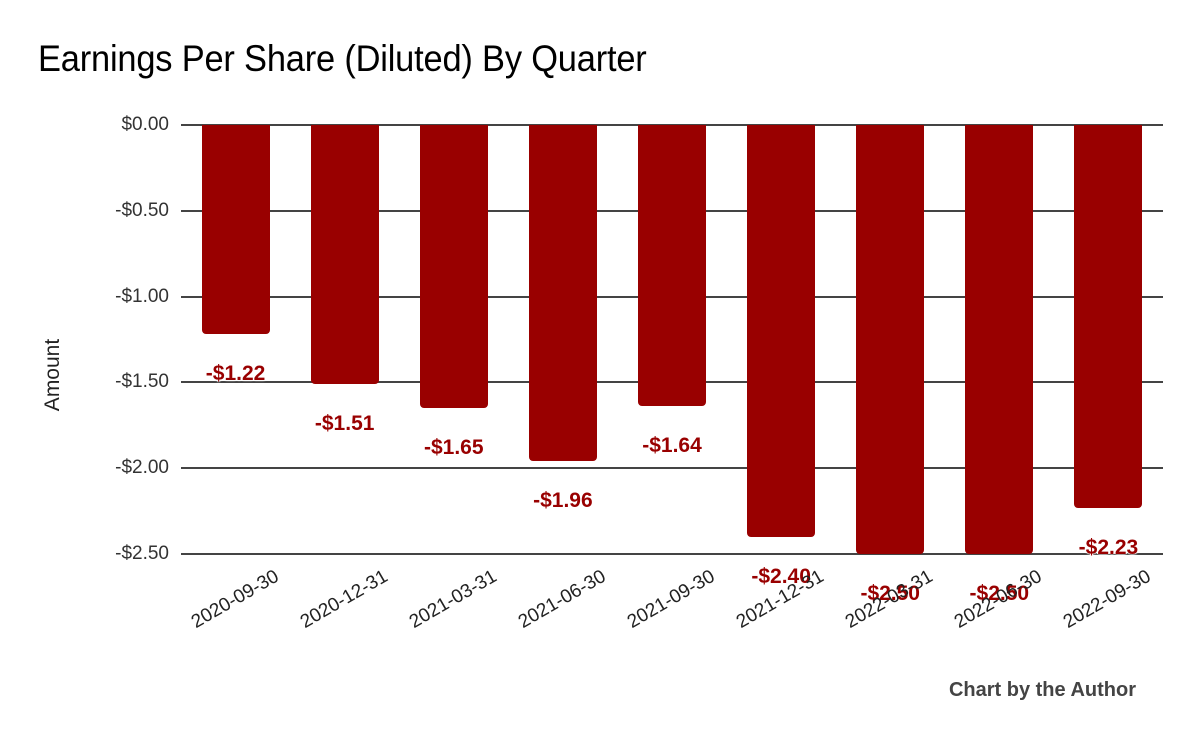  I want to click on x-tick-label: 2022-06-30, so click(998, 599).